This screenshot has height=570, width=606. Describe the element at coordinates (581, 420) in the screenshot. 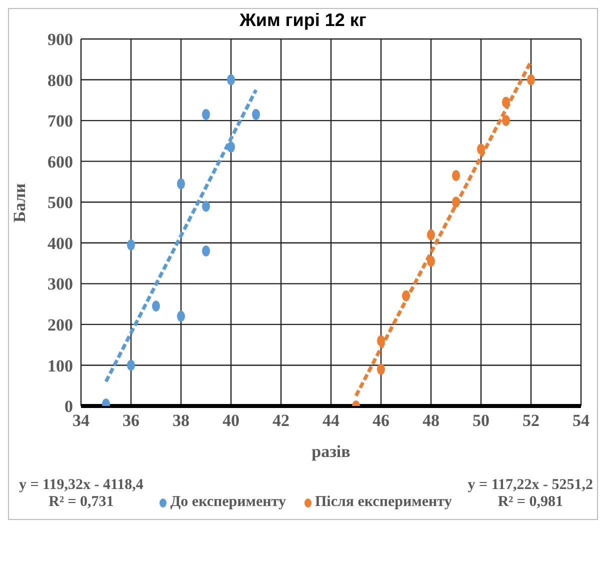

I see `x-tick-label: 54` at that location.